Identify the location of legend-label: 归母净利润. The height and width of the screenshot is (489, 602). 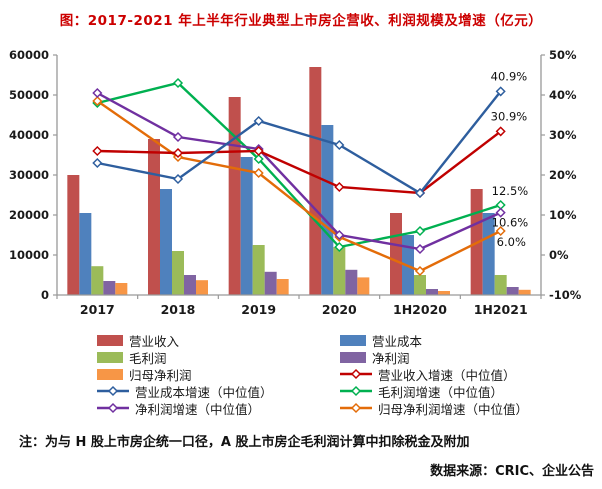
(160, 375).